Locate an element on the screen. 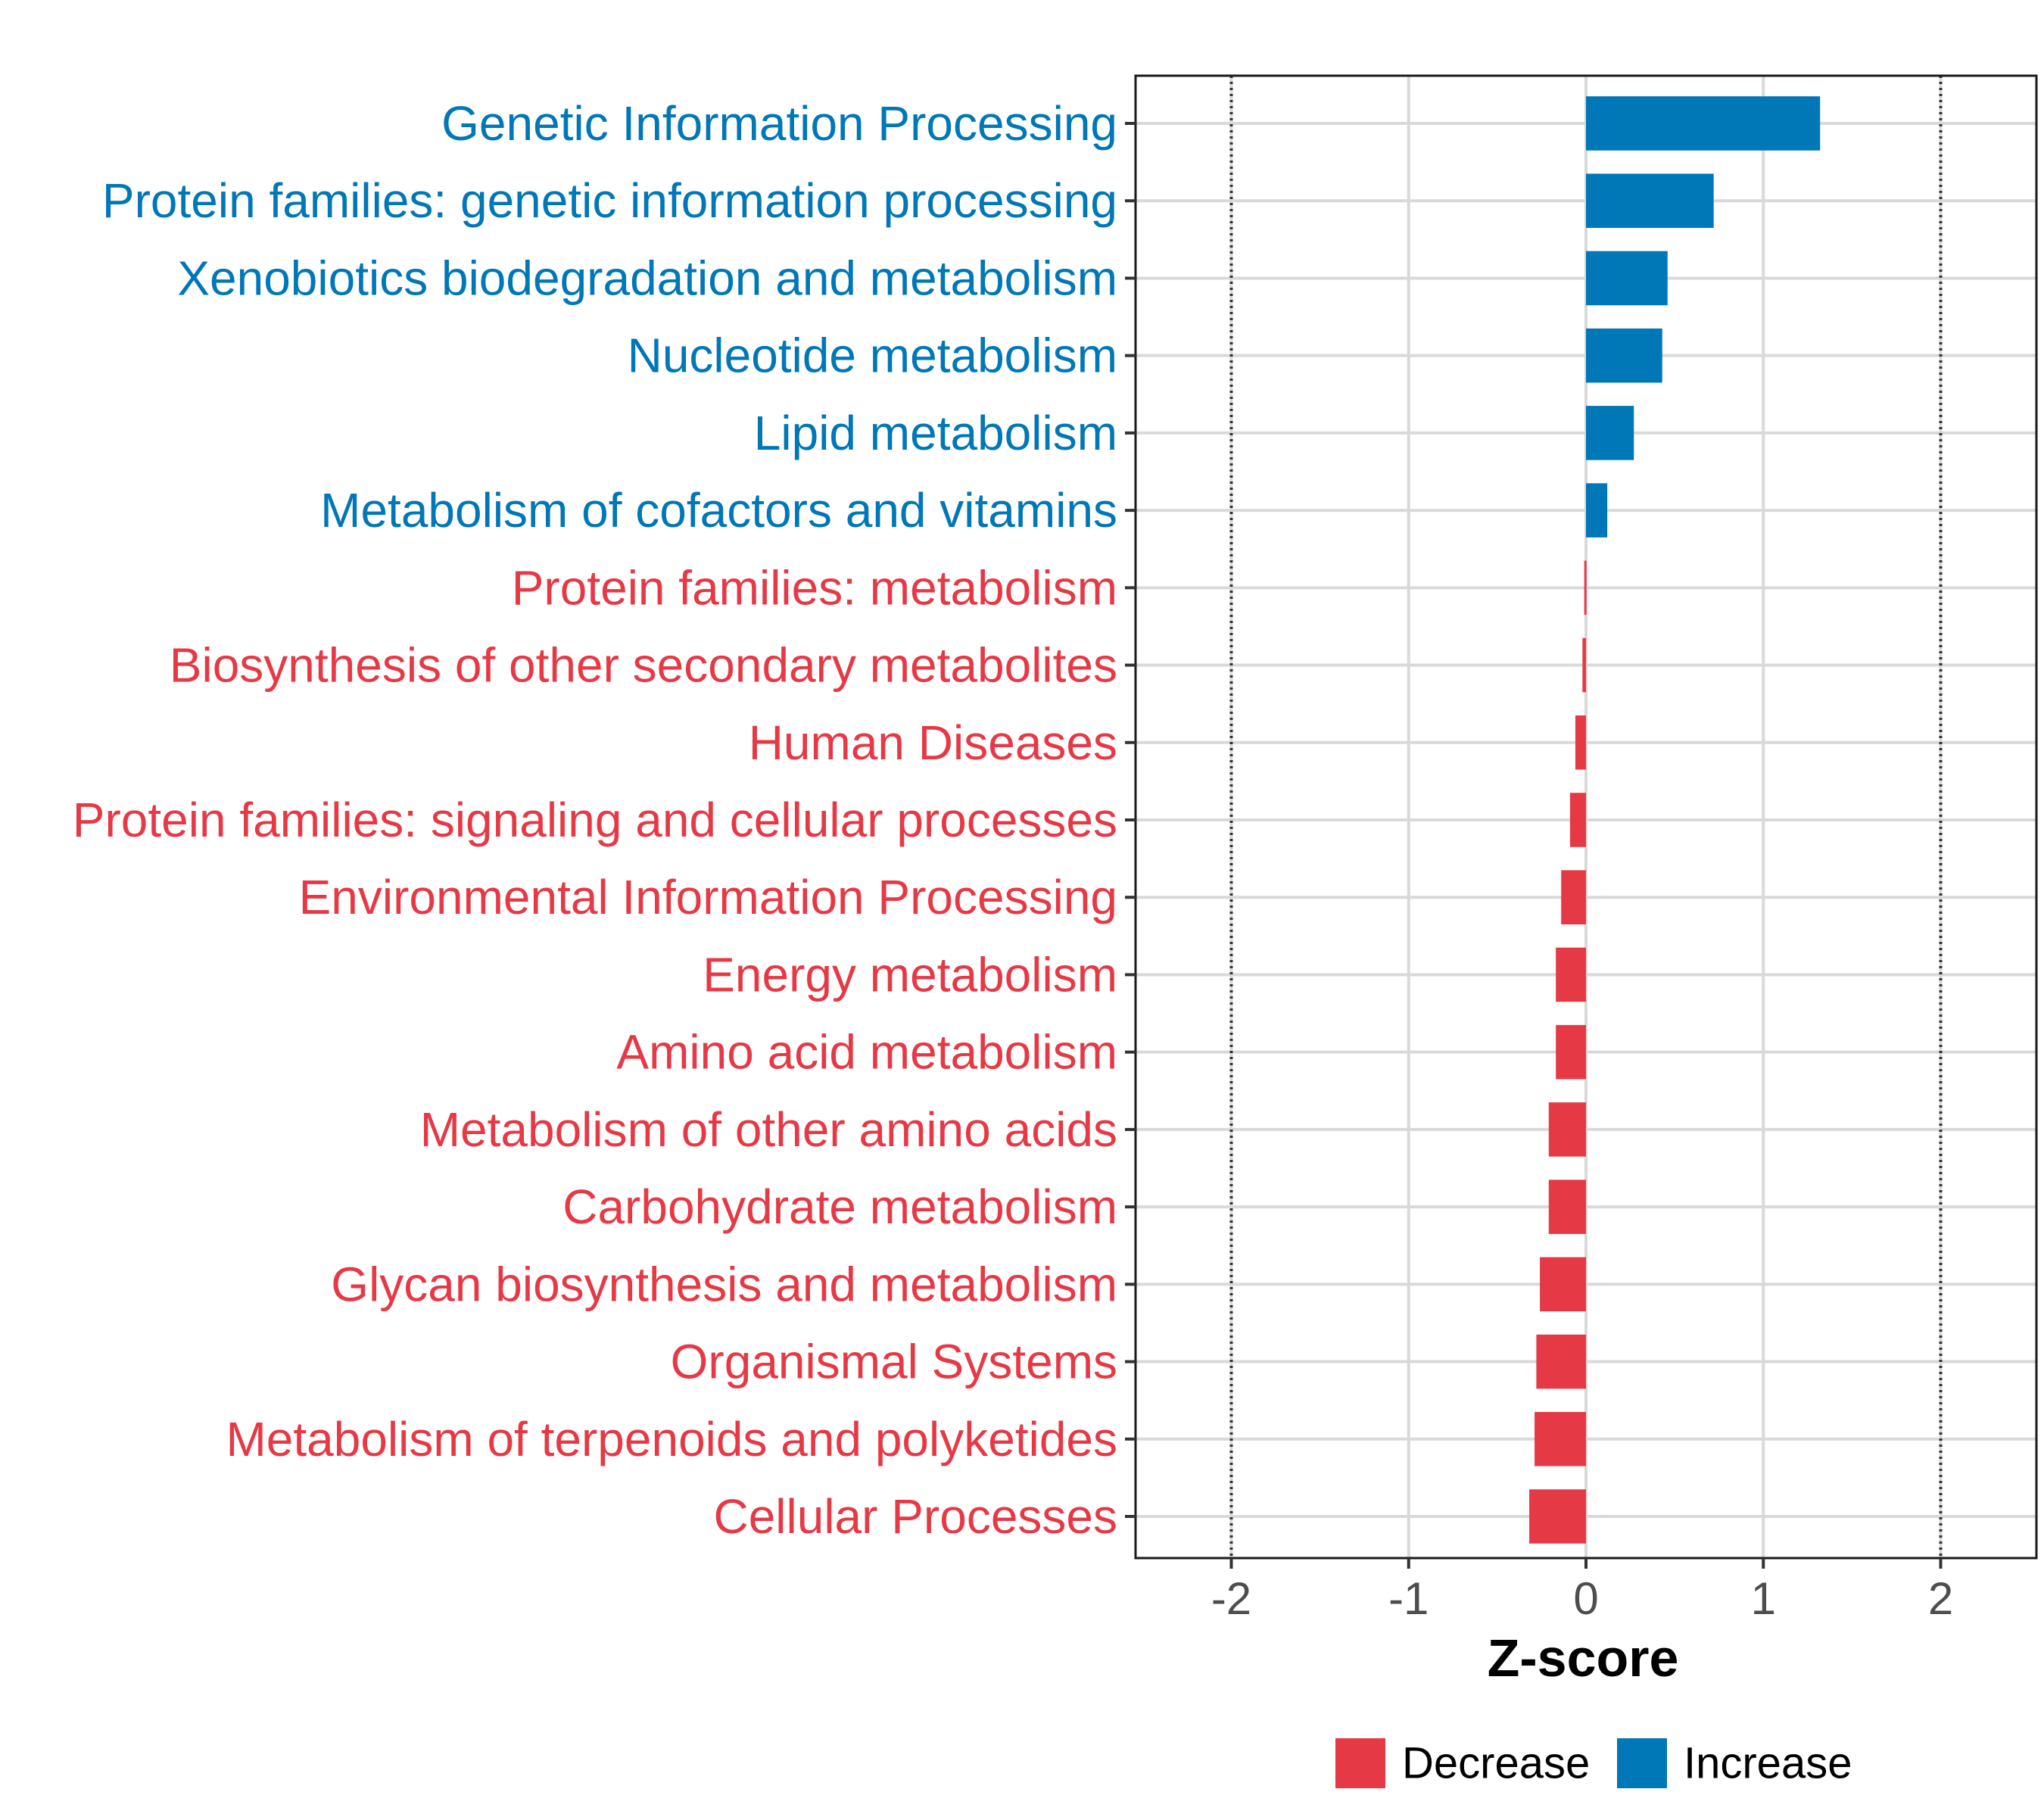 The width and height of the screenshot is (2044, 1817). category-label: Metabolism of other amino acids is located at coordinates (768, 1129).